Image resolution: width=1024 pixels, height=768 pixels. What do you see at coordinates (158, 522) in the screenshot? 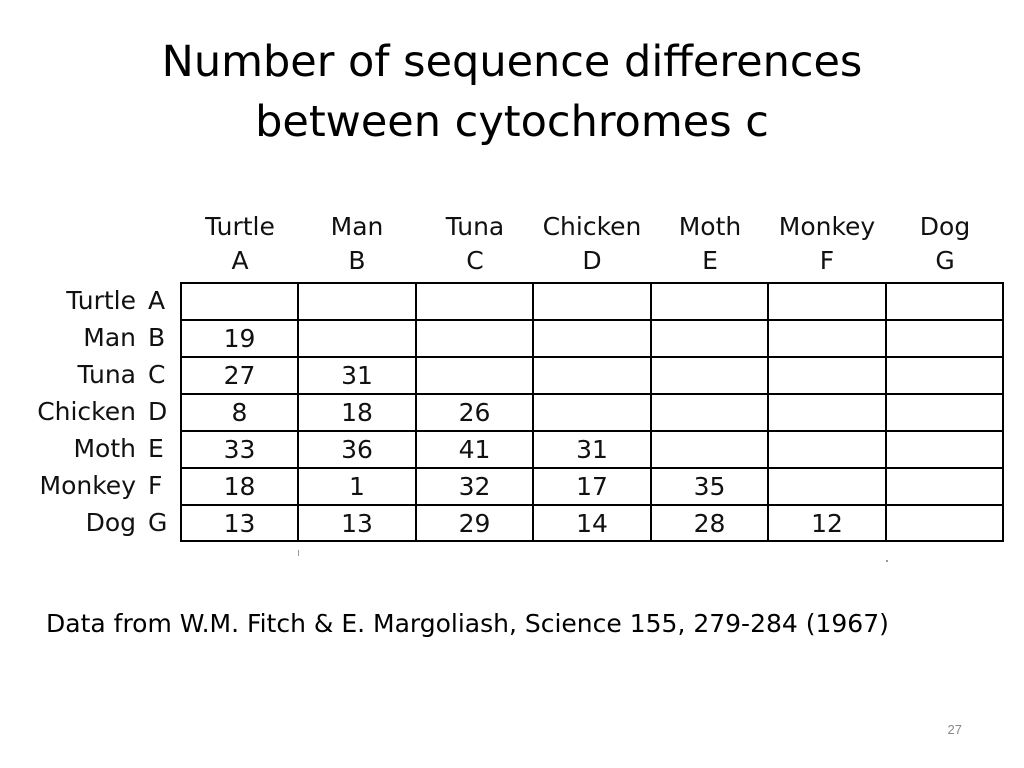
I see `row-header-letter: G` at bounding box center [158, 522].